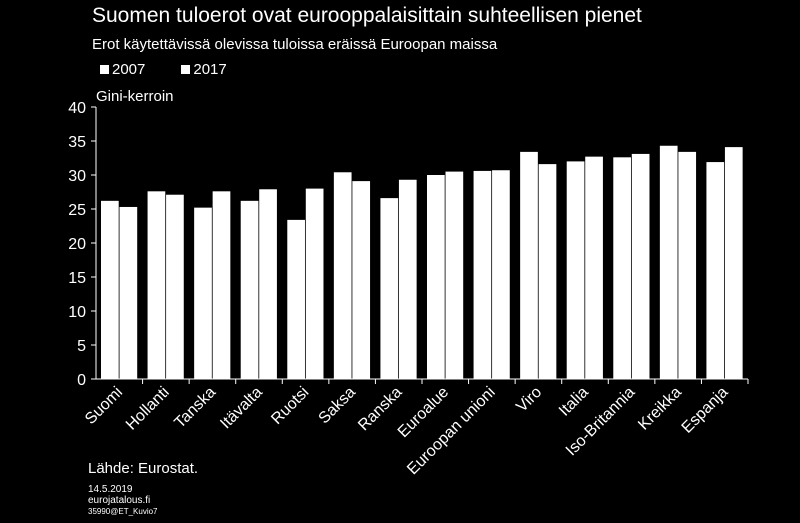 The height and width of the screenshot is (523, 800). I want to click on x-tick-label: Italia, so click(574, 402).